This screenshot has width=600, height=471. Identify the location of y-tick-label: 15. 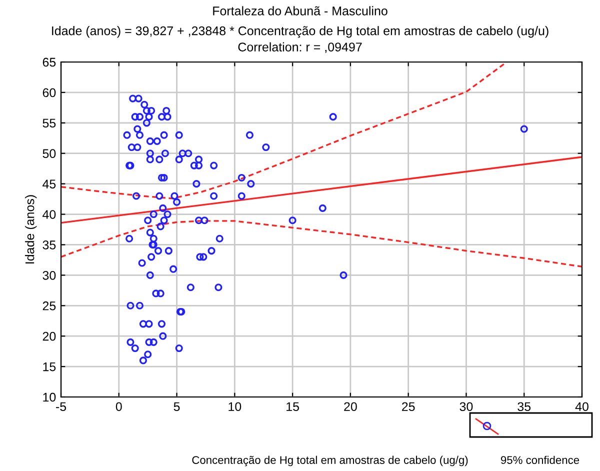
(49, 367).